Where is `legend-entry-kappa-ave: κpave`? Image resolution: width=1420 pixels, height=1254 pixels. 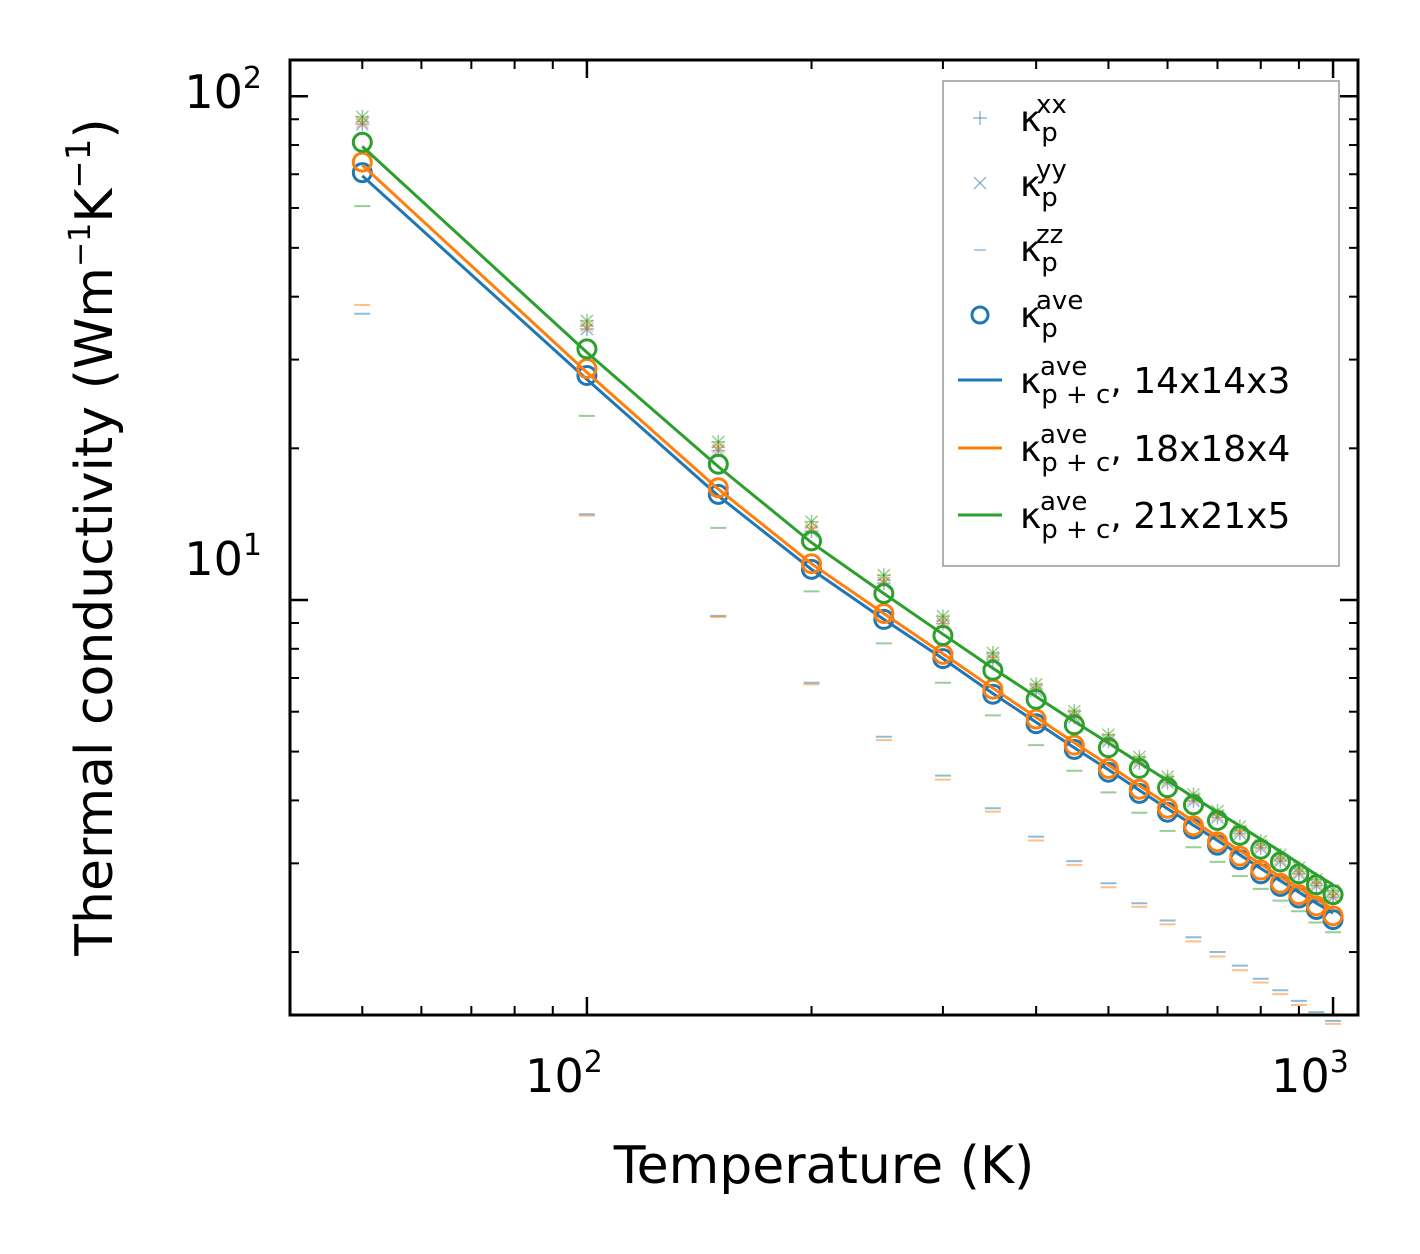
legend-entry-kappa-ave: κpave is located at coordinates (1026, 315).